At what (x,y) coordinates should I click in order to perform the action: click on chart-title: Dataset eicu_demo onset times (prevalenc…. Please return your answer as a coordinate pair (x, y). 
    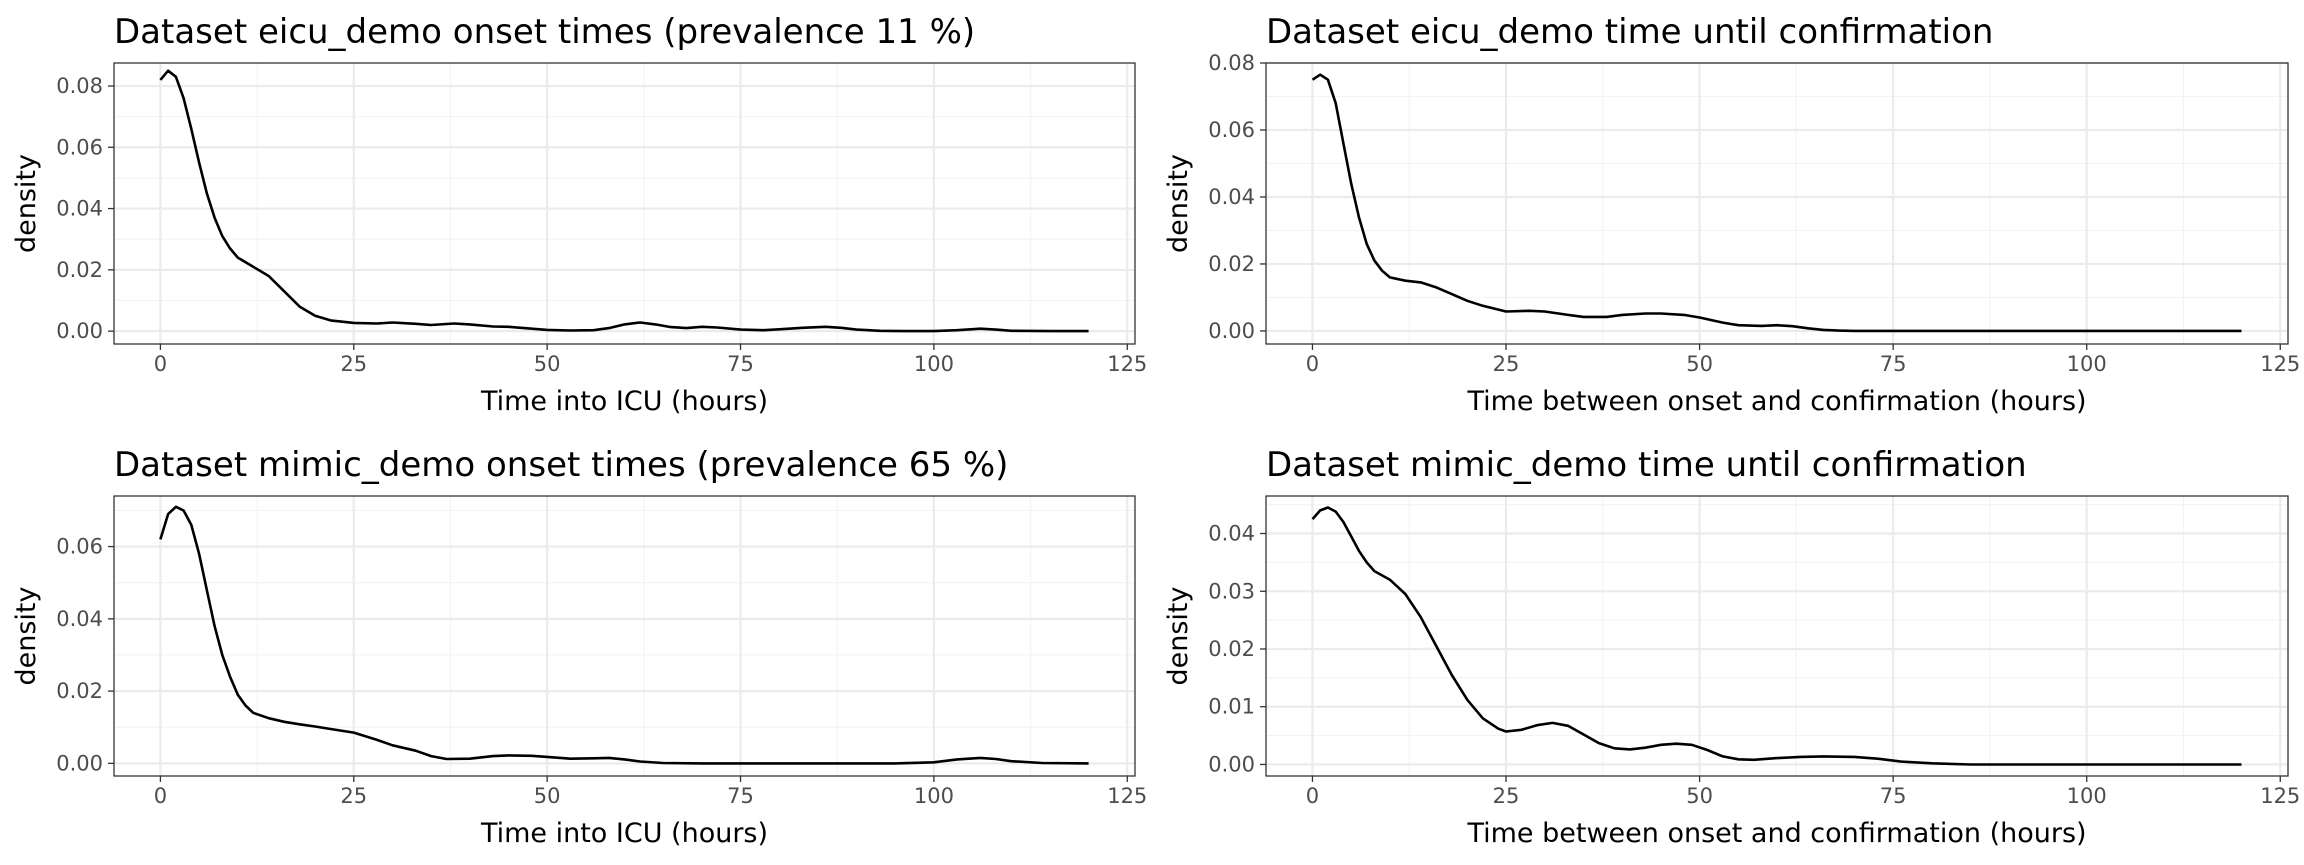
    Looking at the image, I should click on (544, 32).